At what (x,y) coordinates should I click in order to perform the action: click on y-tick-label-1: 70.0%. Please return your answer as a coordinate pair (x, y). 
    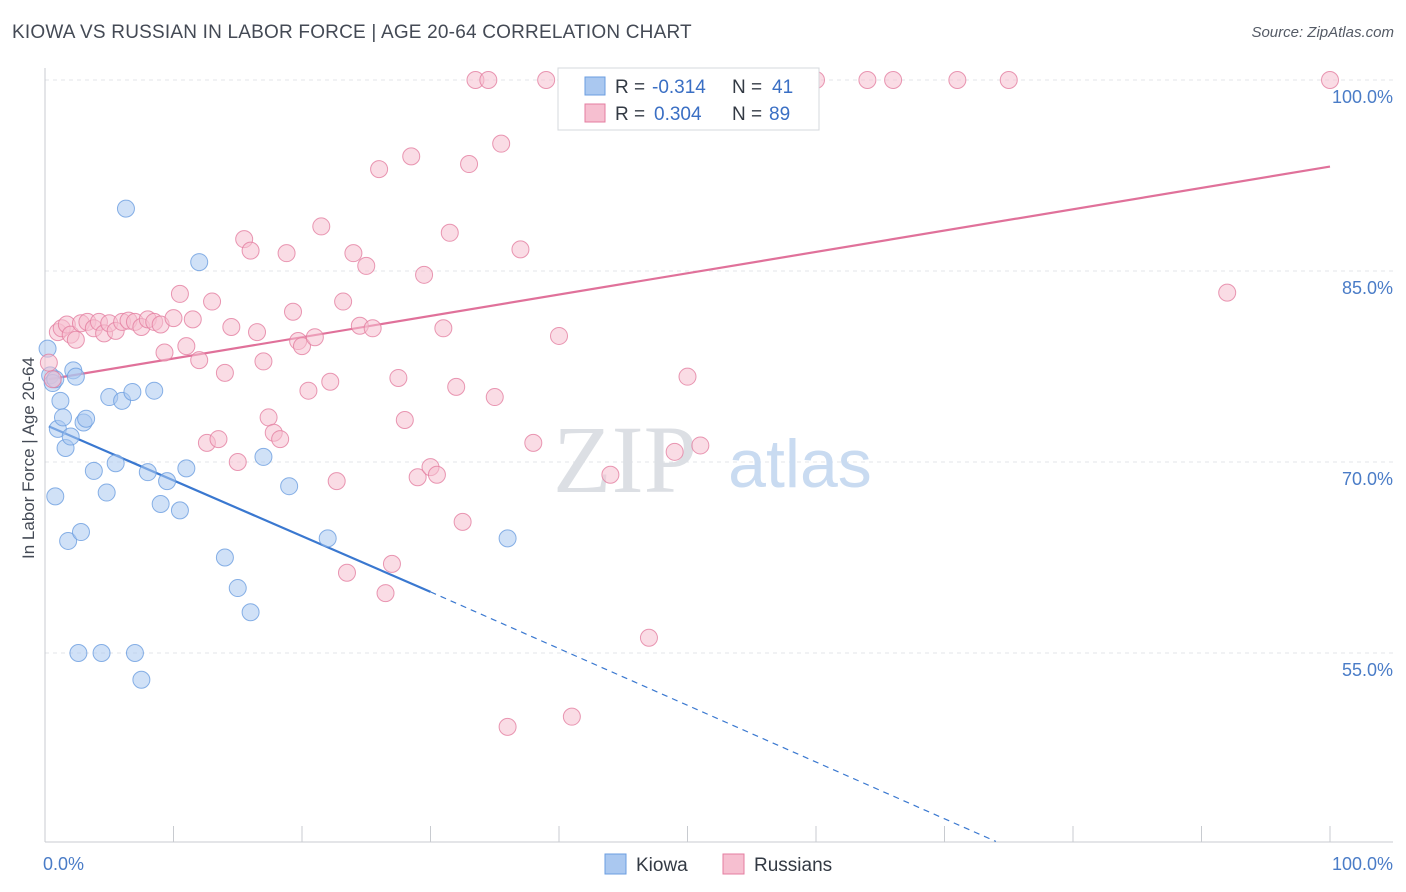
    Looking at the image, I should click on (1367, 479).